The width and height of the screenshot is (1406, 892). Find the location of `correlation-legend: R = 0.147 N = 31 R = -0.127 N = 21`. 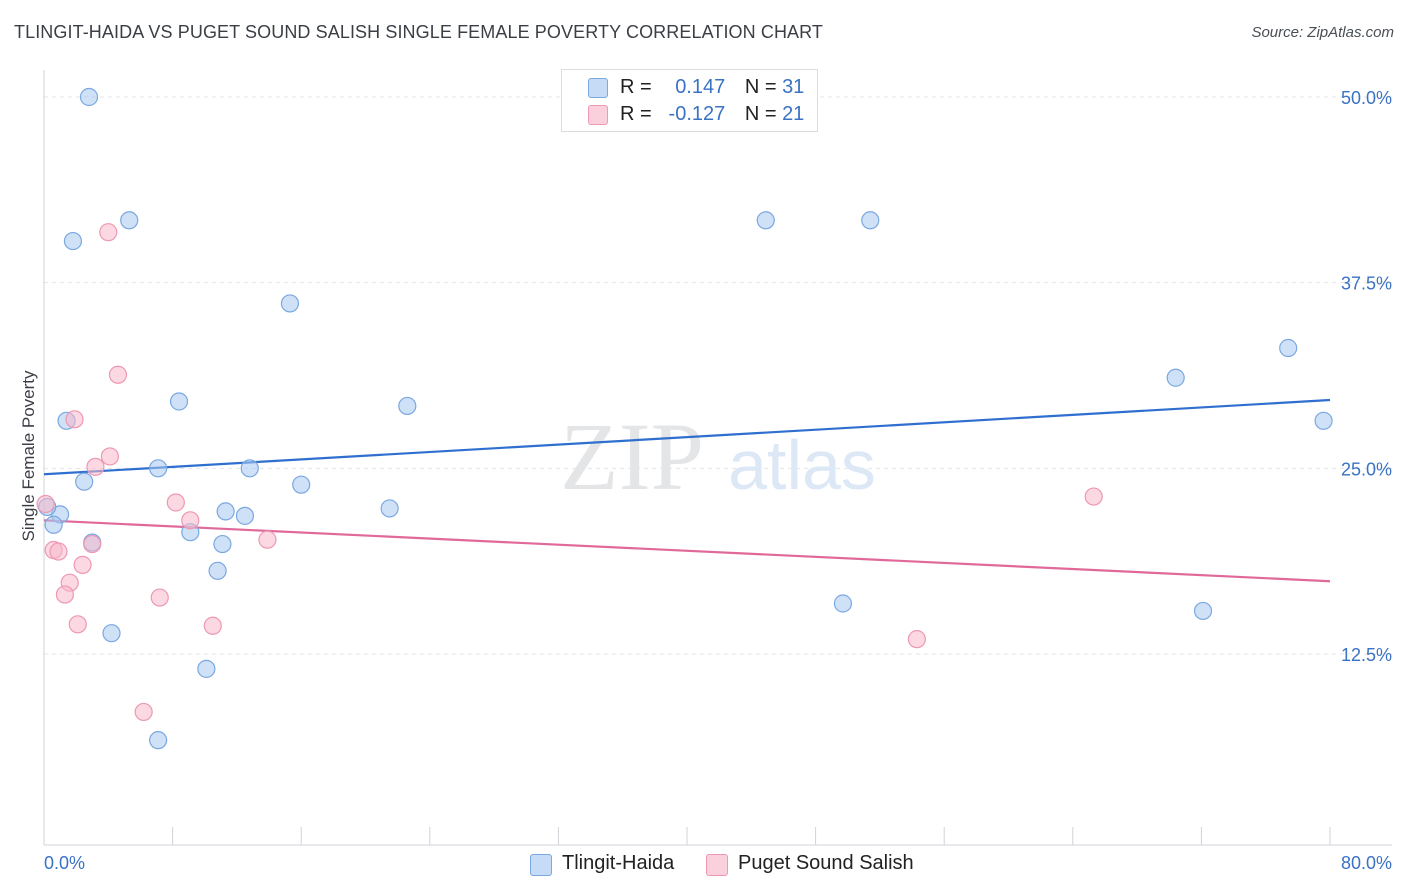

correlation-legend: R = 0.147 N = 31 R = -0.127 N = 21 is located at coordinates (689, 100).